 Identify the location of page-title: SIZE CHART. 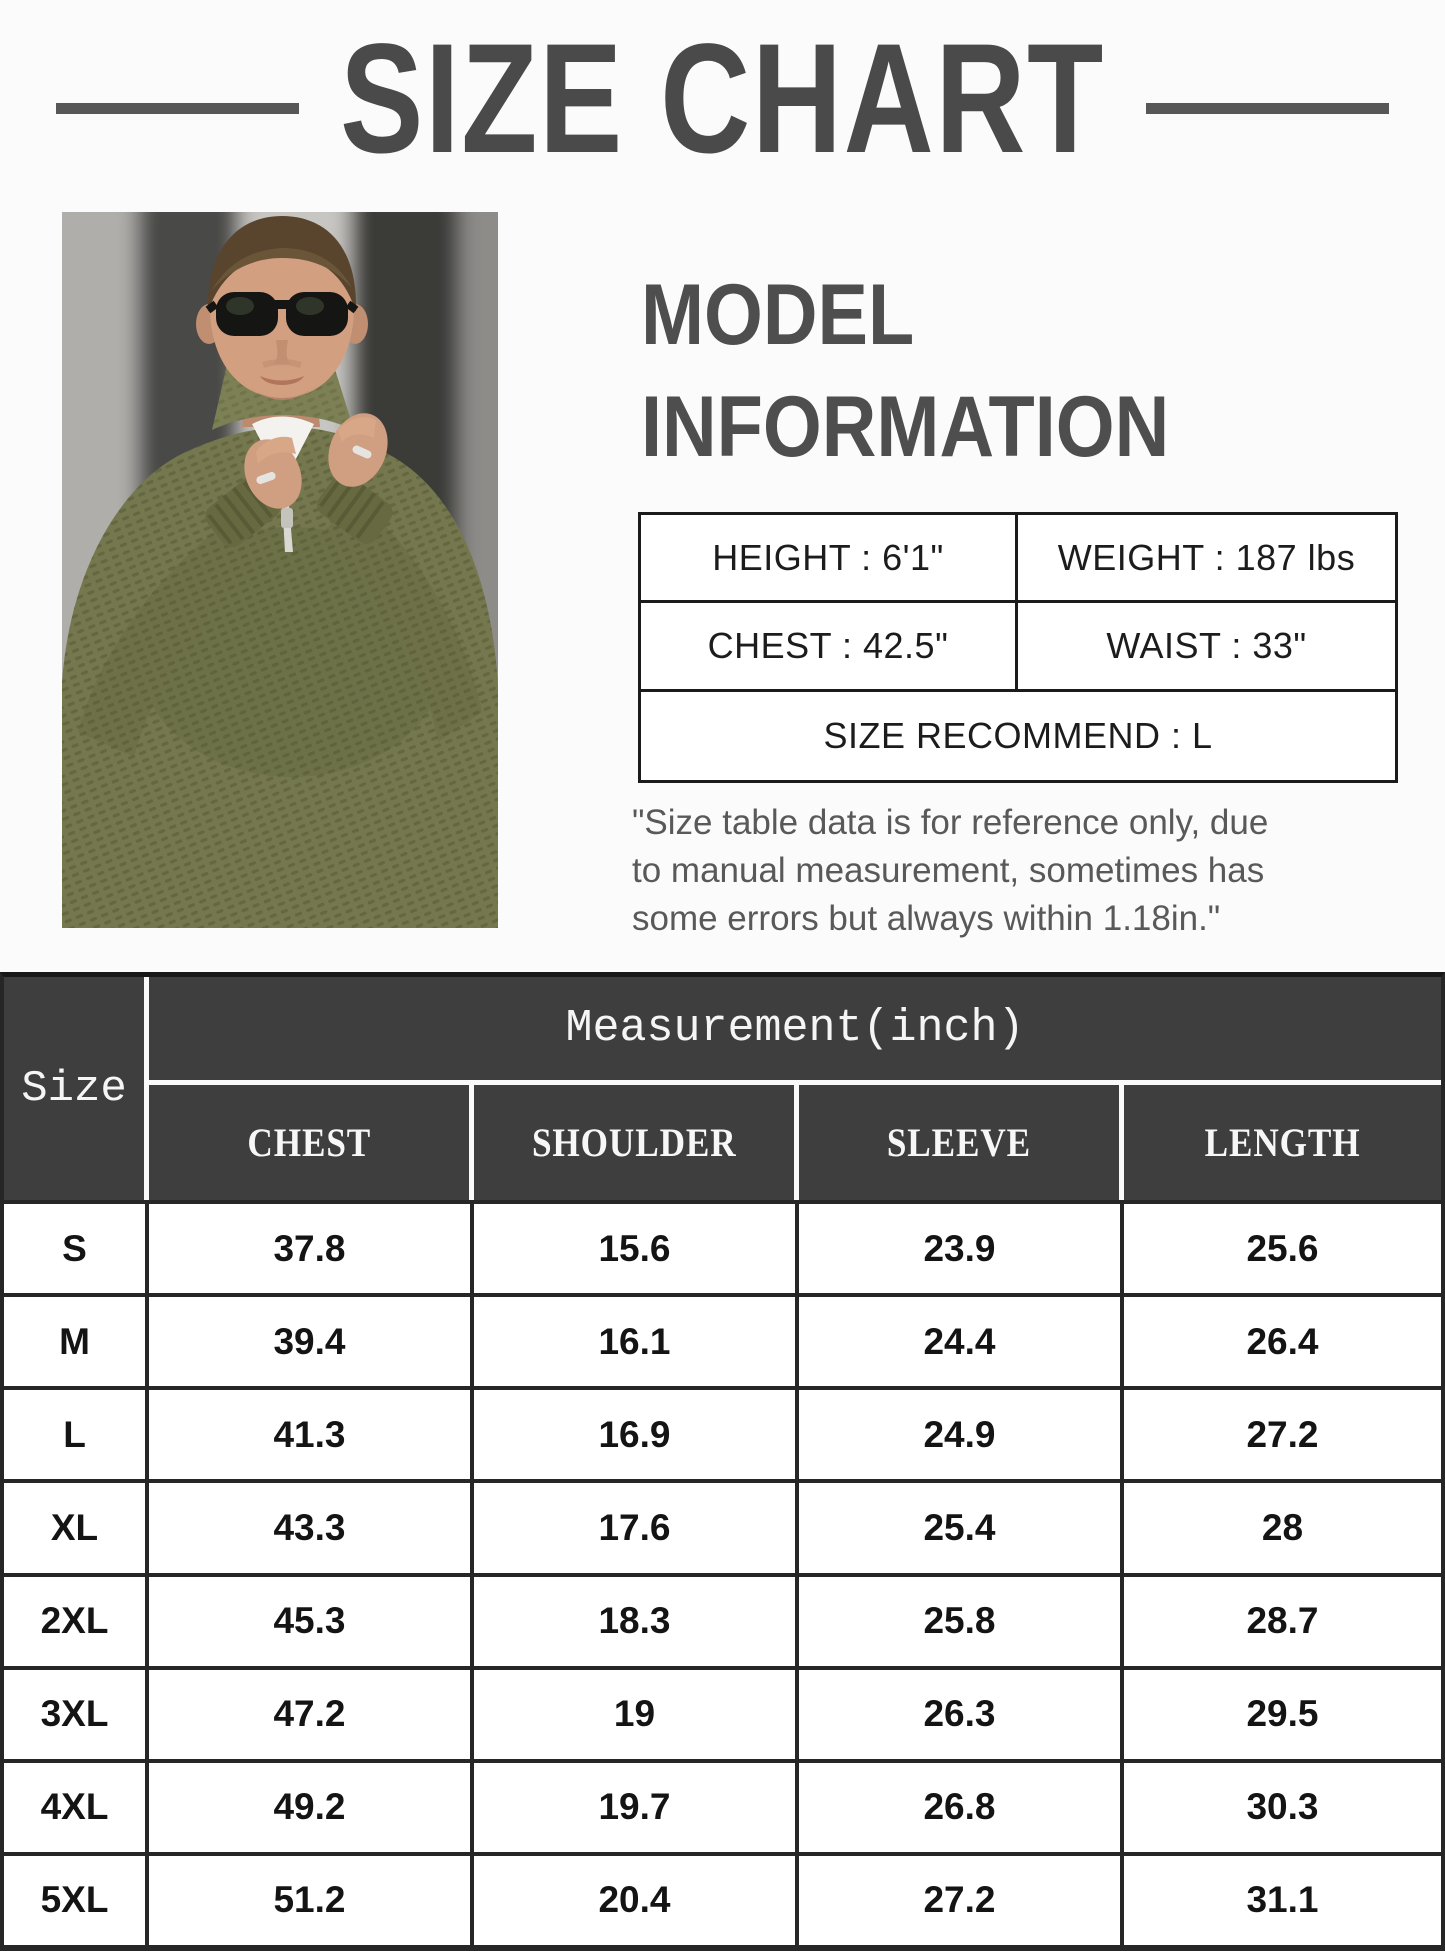
(722, 99).